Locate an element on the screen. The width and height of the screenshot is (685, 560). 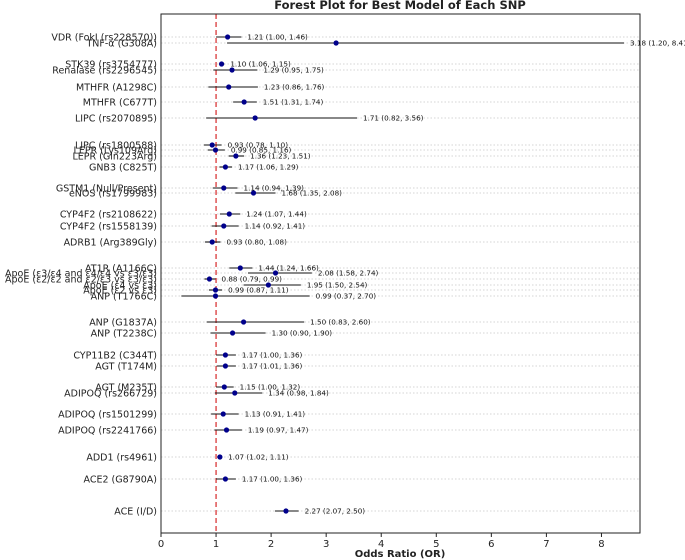
row-label: LEPR (Lys109Arg) is located at coordinates (115, 151).